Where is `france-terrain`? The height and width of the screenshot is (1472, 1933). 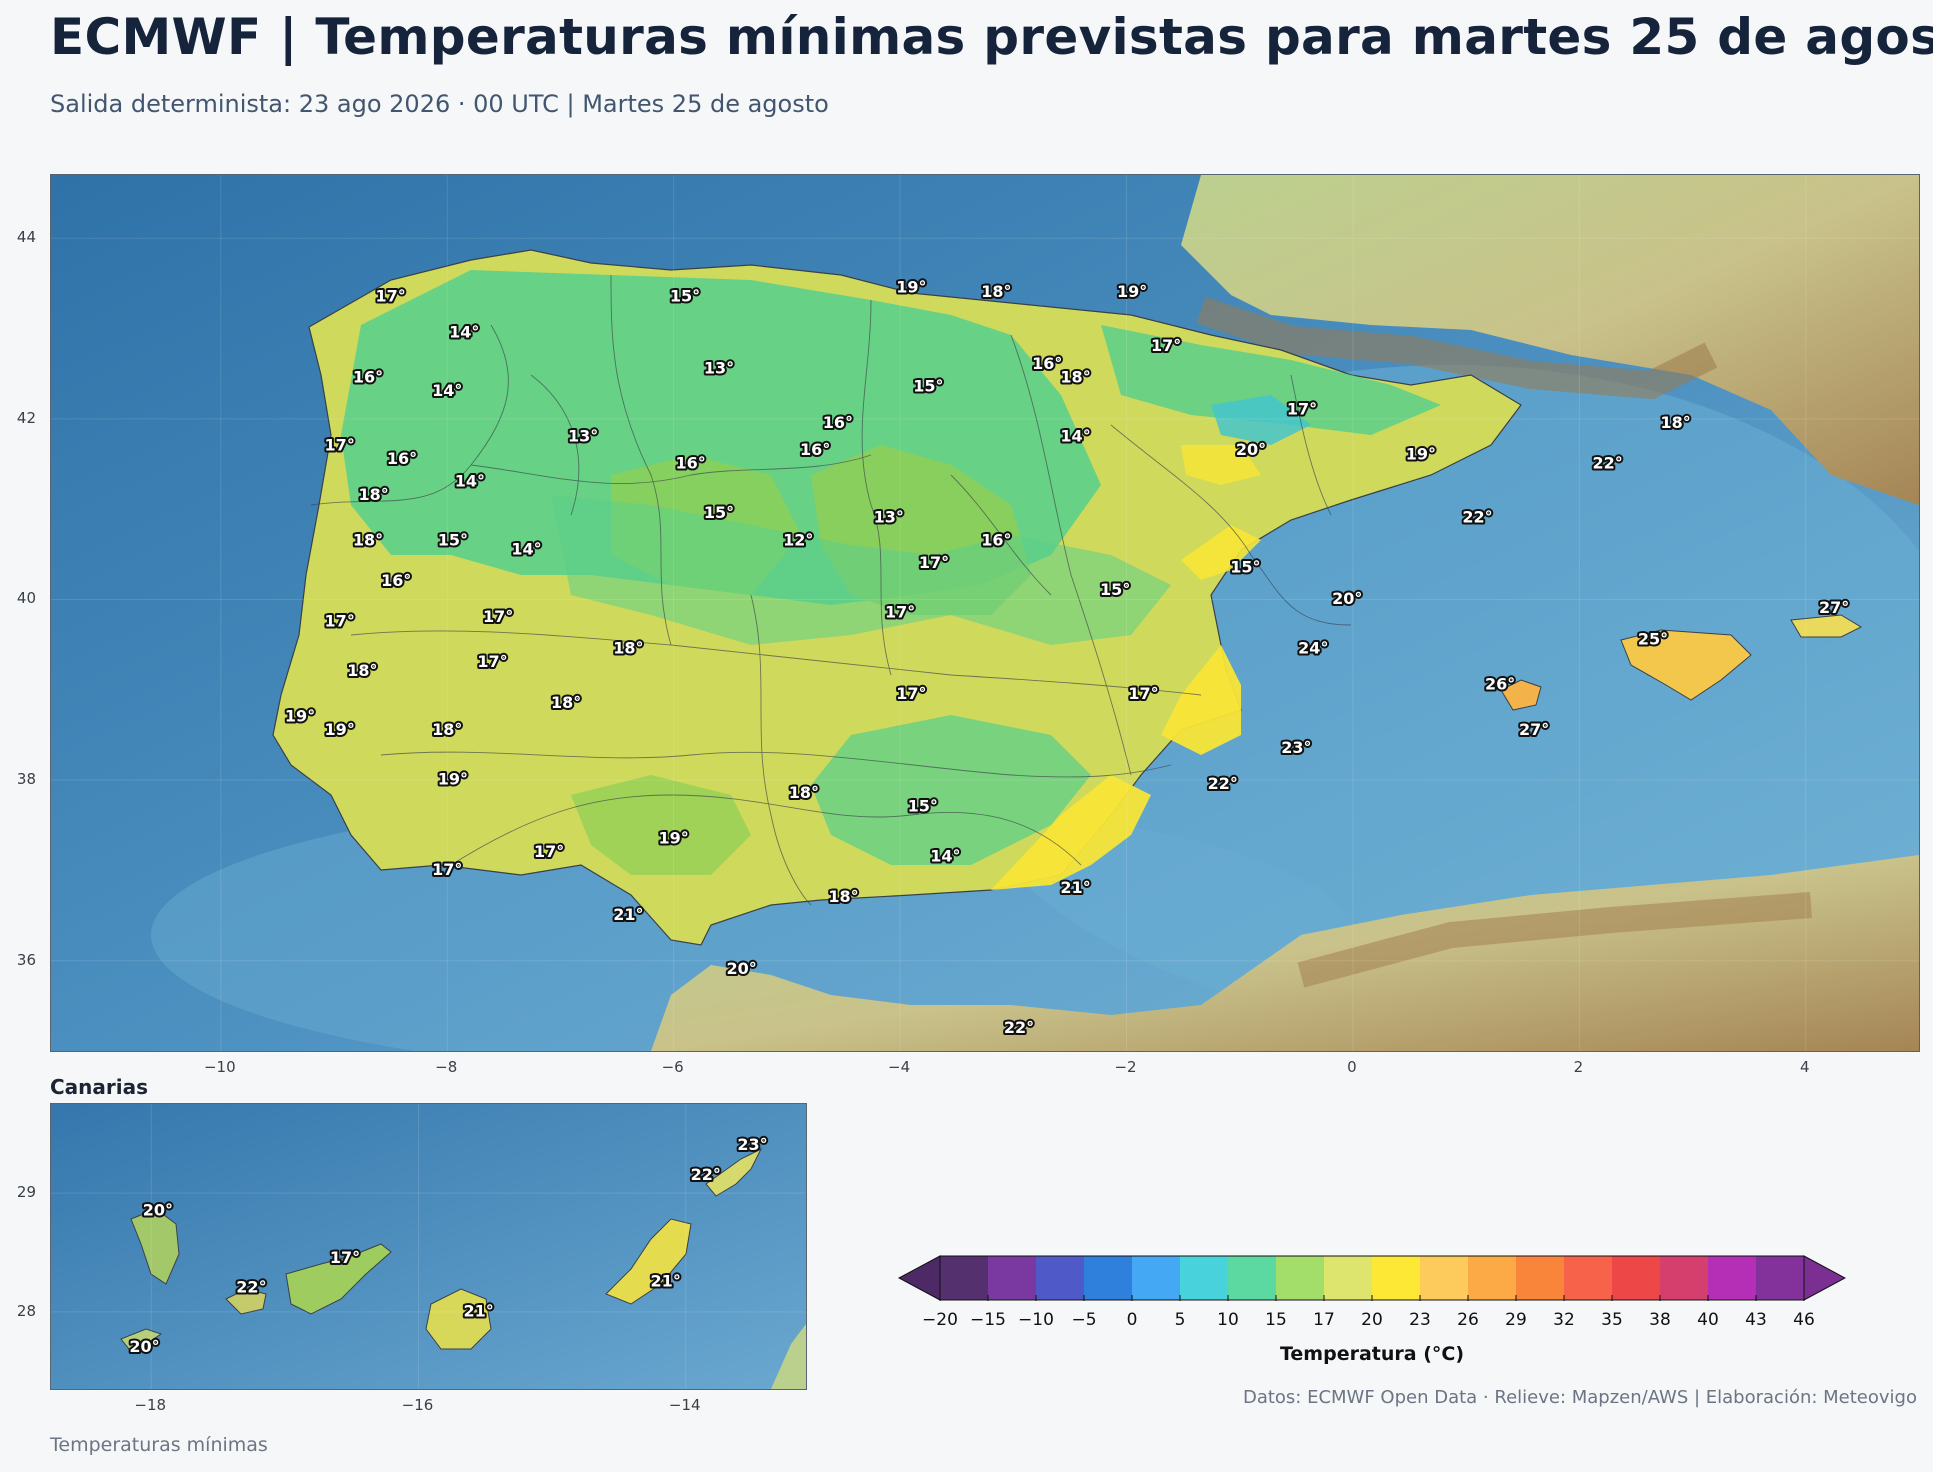
france-terrain is located at coordinates (1550, 340).